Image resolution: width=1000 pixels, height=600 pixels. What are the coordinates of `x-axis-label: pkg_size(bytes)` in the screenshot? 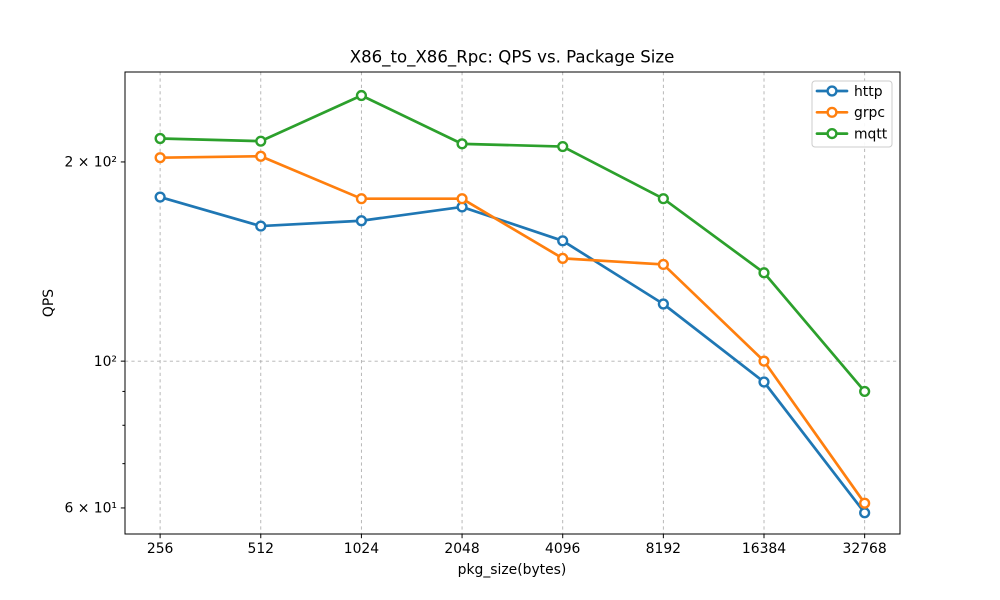 It's located at (512, 570).